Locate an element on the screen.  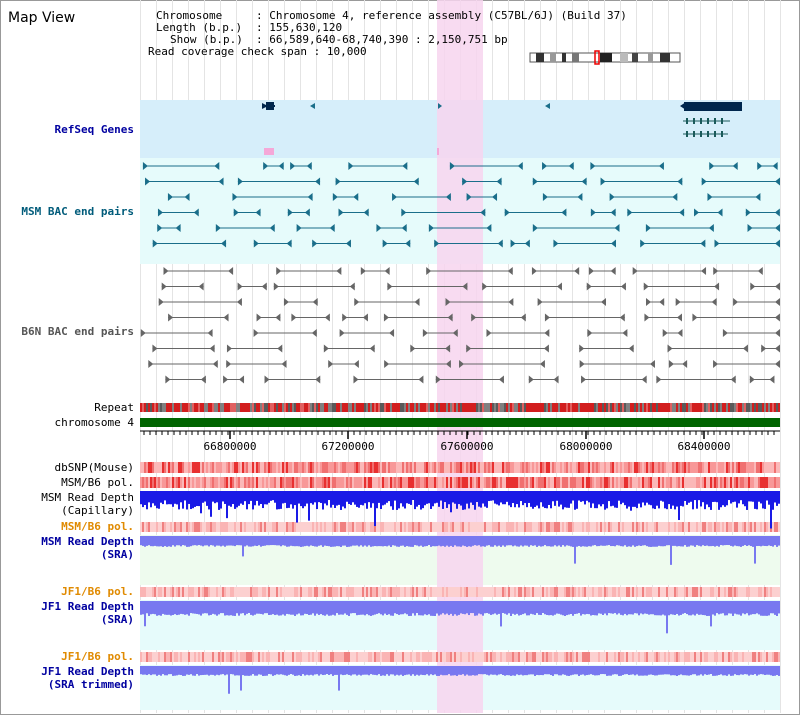
track-label-msm-b6-pol-2: MSM/B6 pol. is located at coordinates (97, 526).